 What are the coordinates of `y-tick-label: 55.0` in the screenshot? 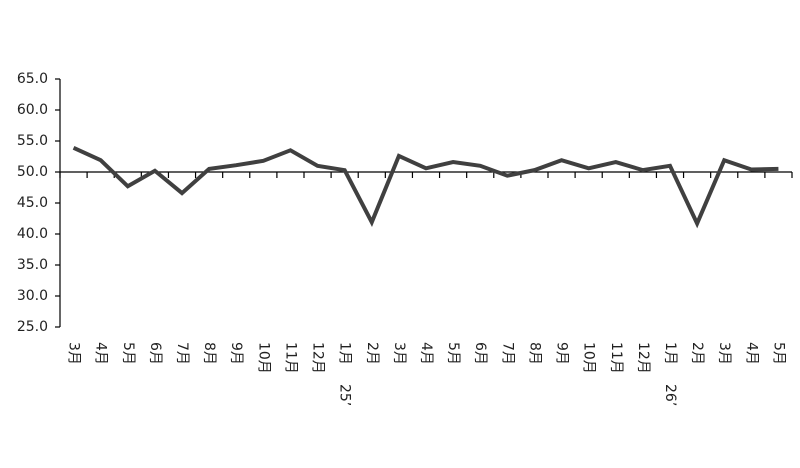 It's located at (32, 141).